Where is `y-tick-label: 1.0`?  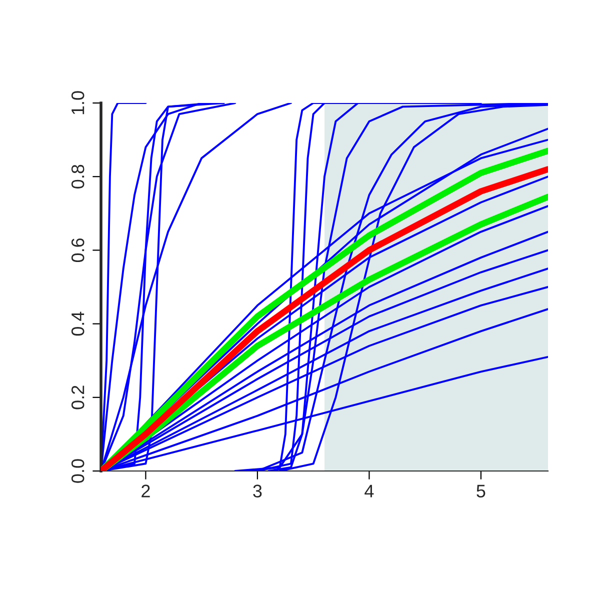 y-tick-label: 1.0 is located at coordinates (77, 102).